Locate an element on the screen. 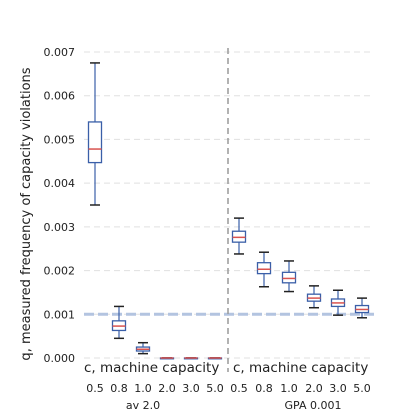 This screenshot has height=415, width=415. left-panel-xlabel: c, machine capacity is located at coordinates (151, 368).